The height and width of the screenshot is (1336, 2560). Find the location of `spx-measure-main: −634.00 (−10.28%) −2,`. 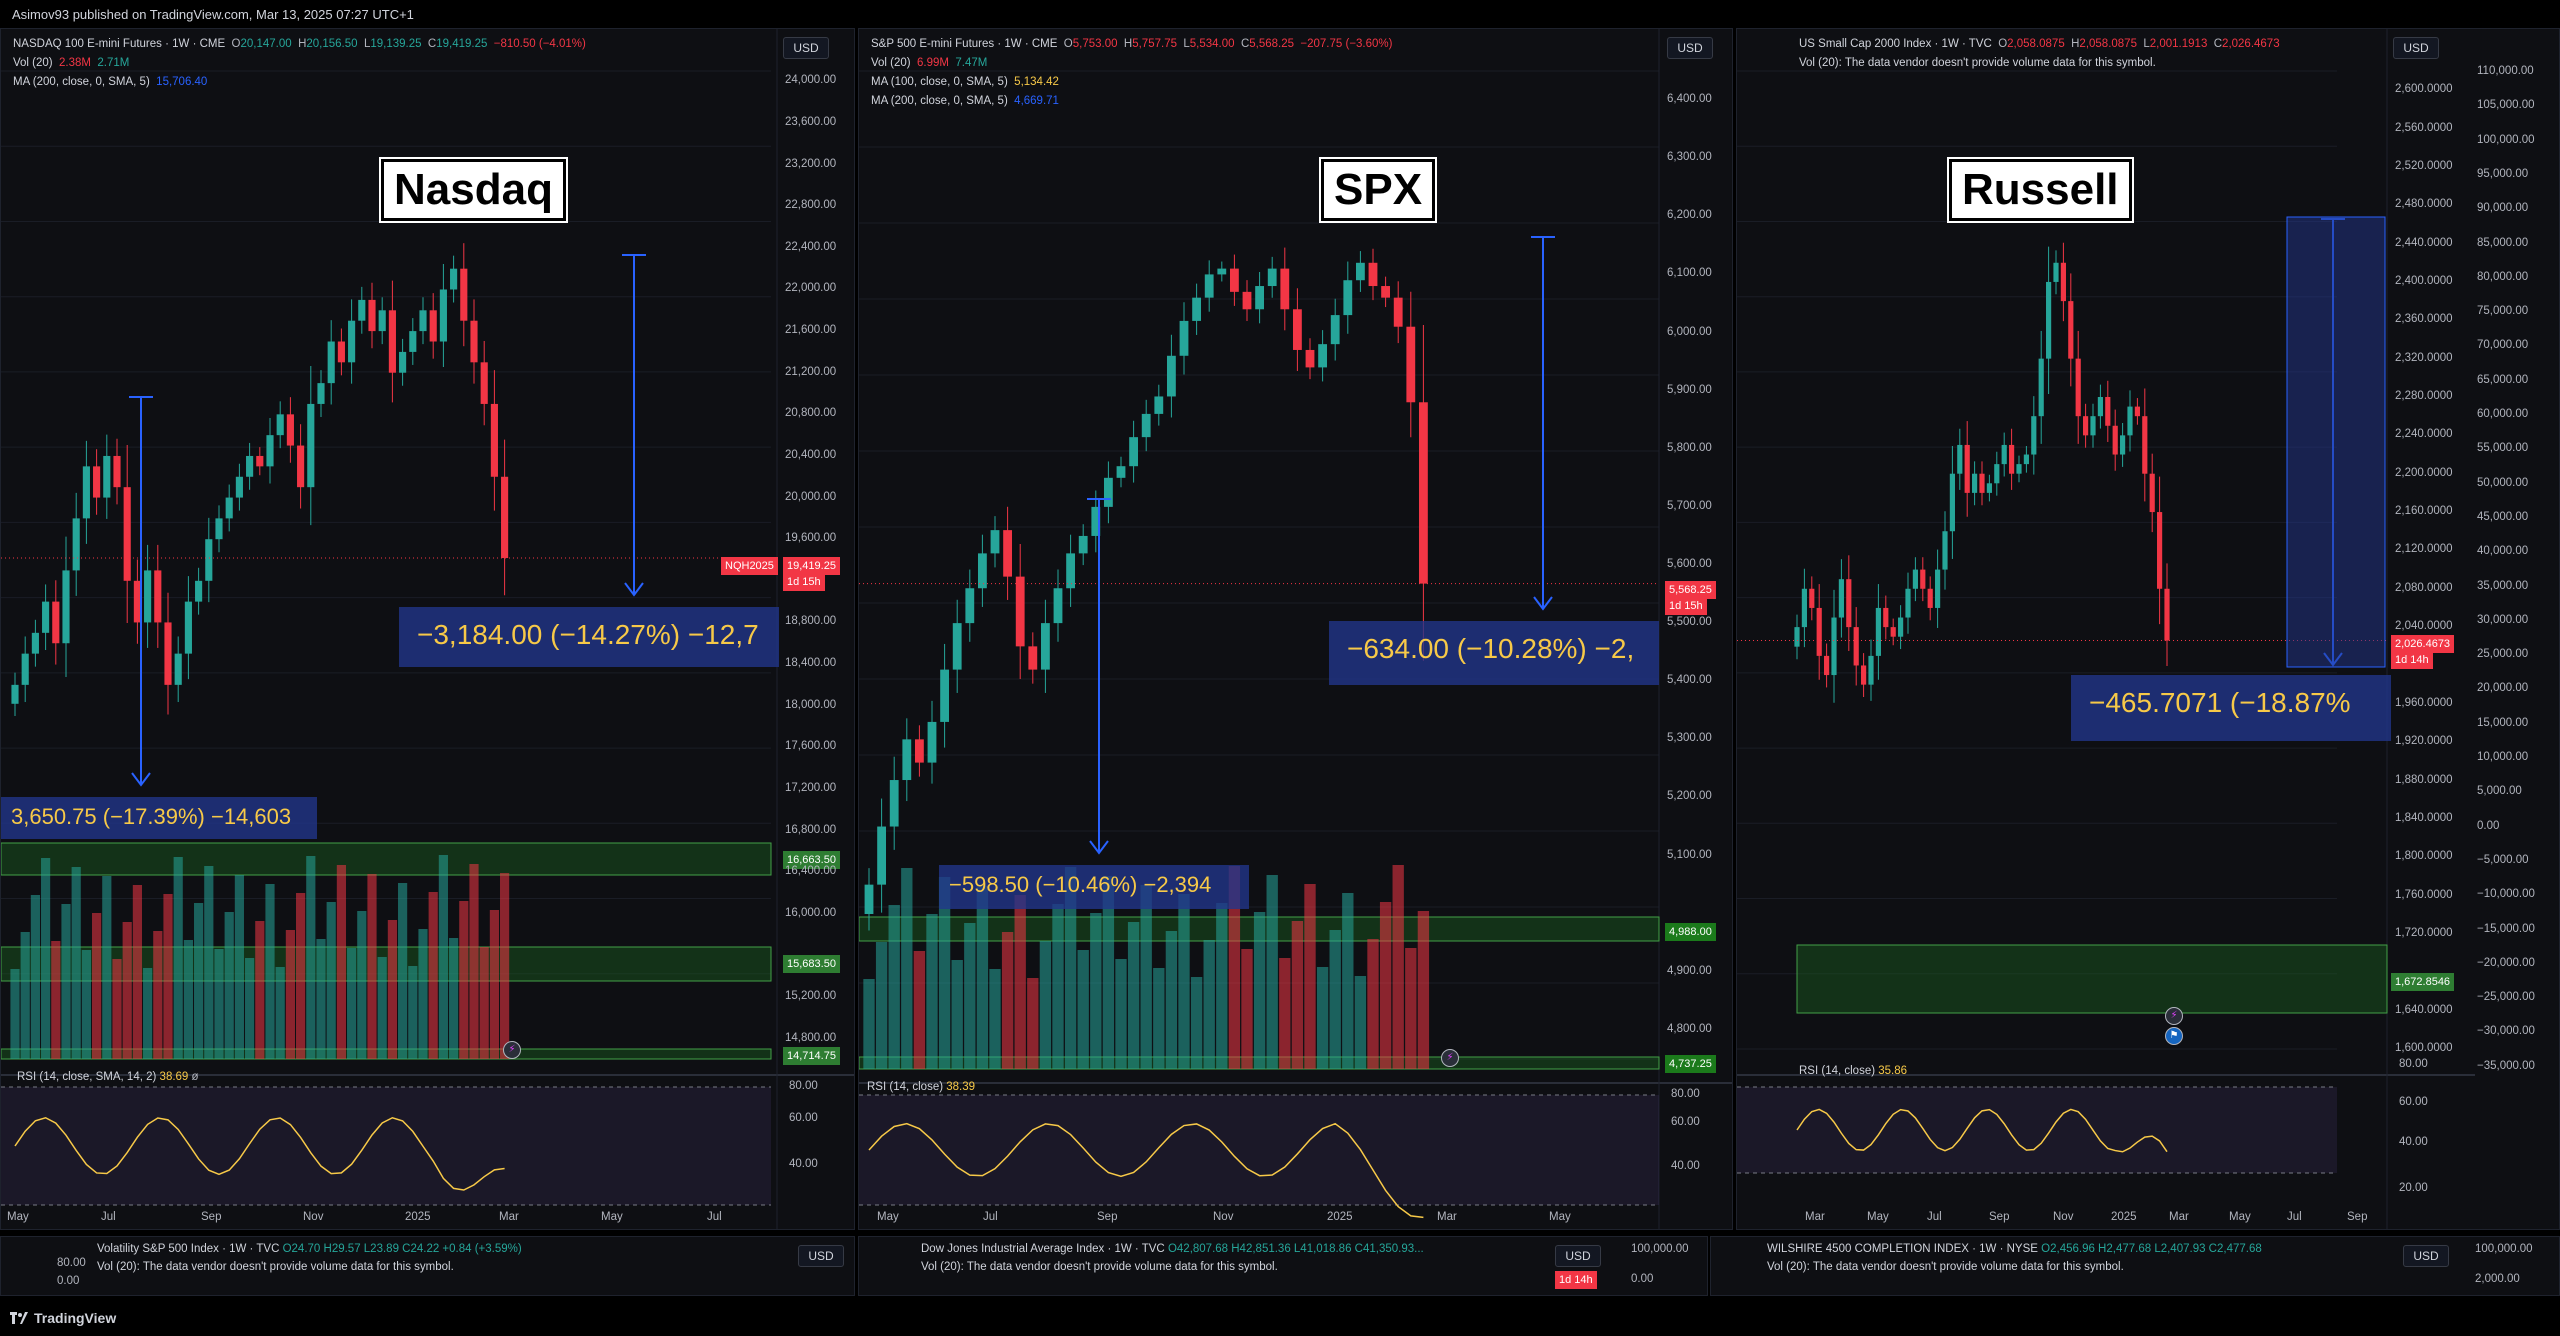

spx-measure-main: −634.00 (−10.28%) −2, is located at coordinates (1494, 653).